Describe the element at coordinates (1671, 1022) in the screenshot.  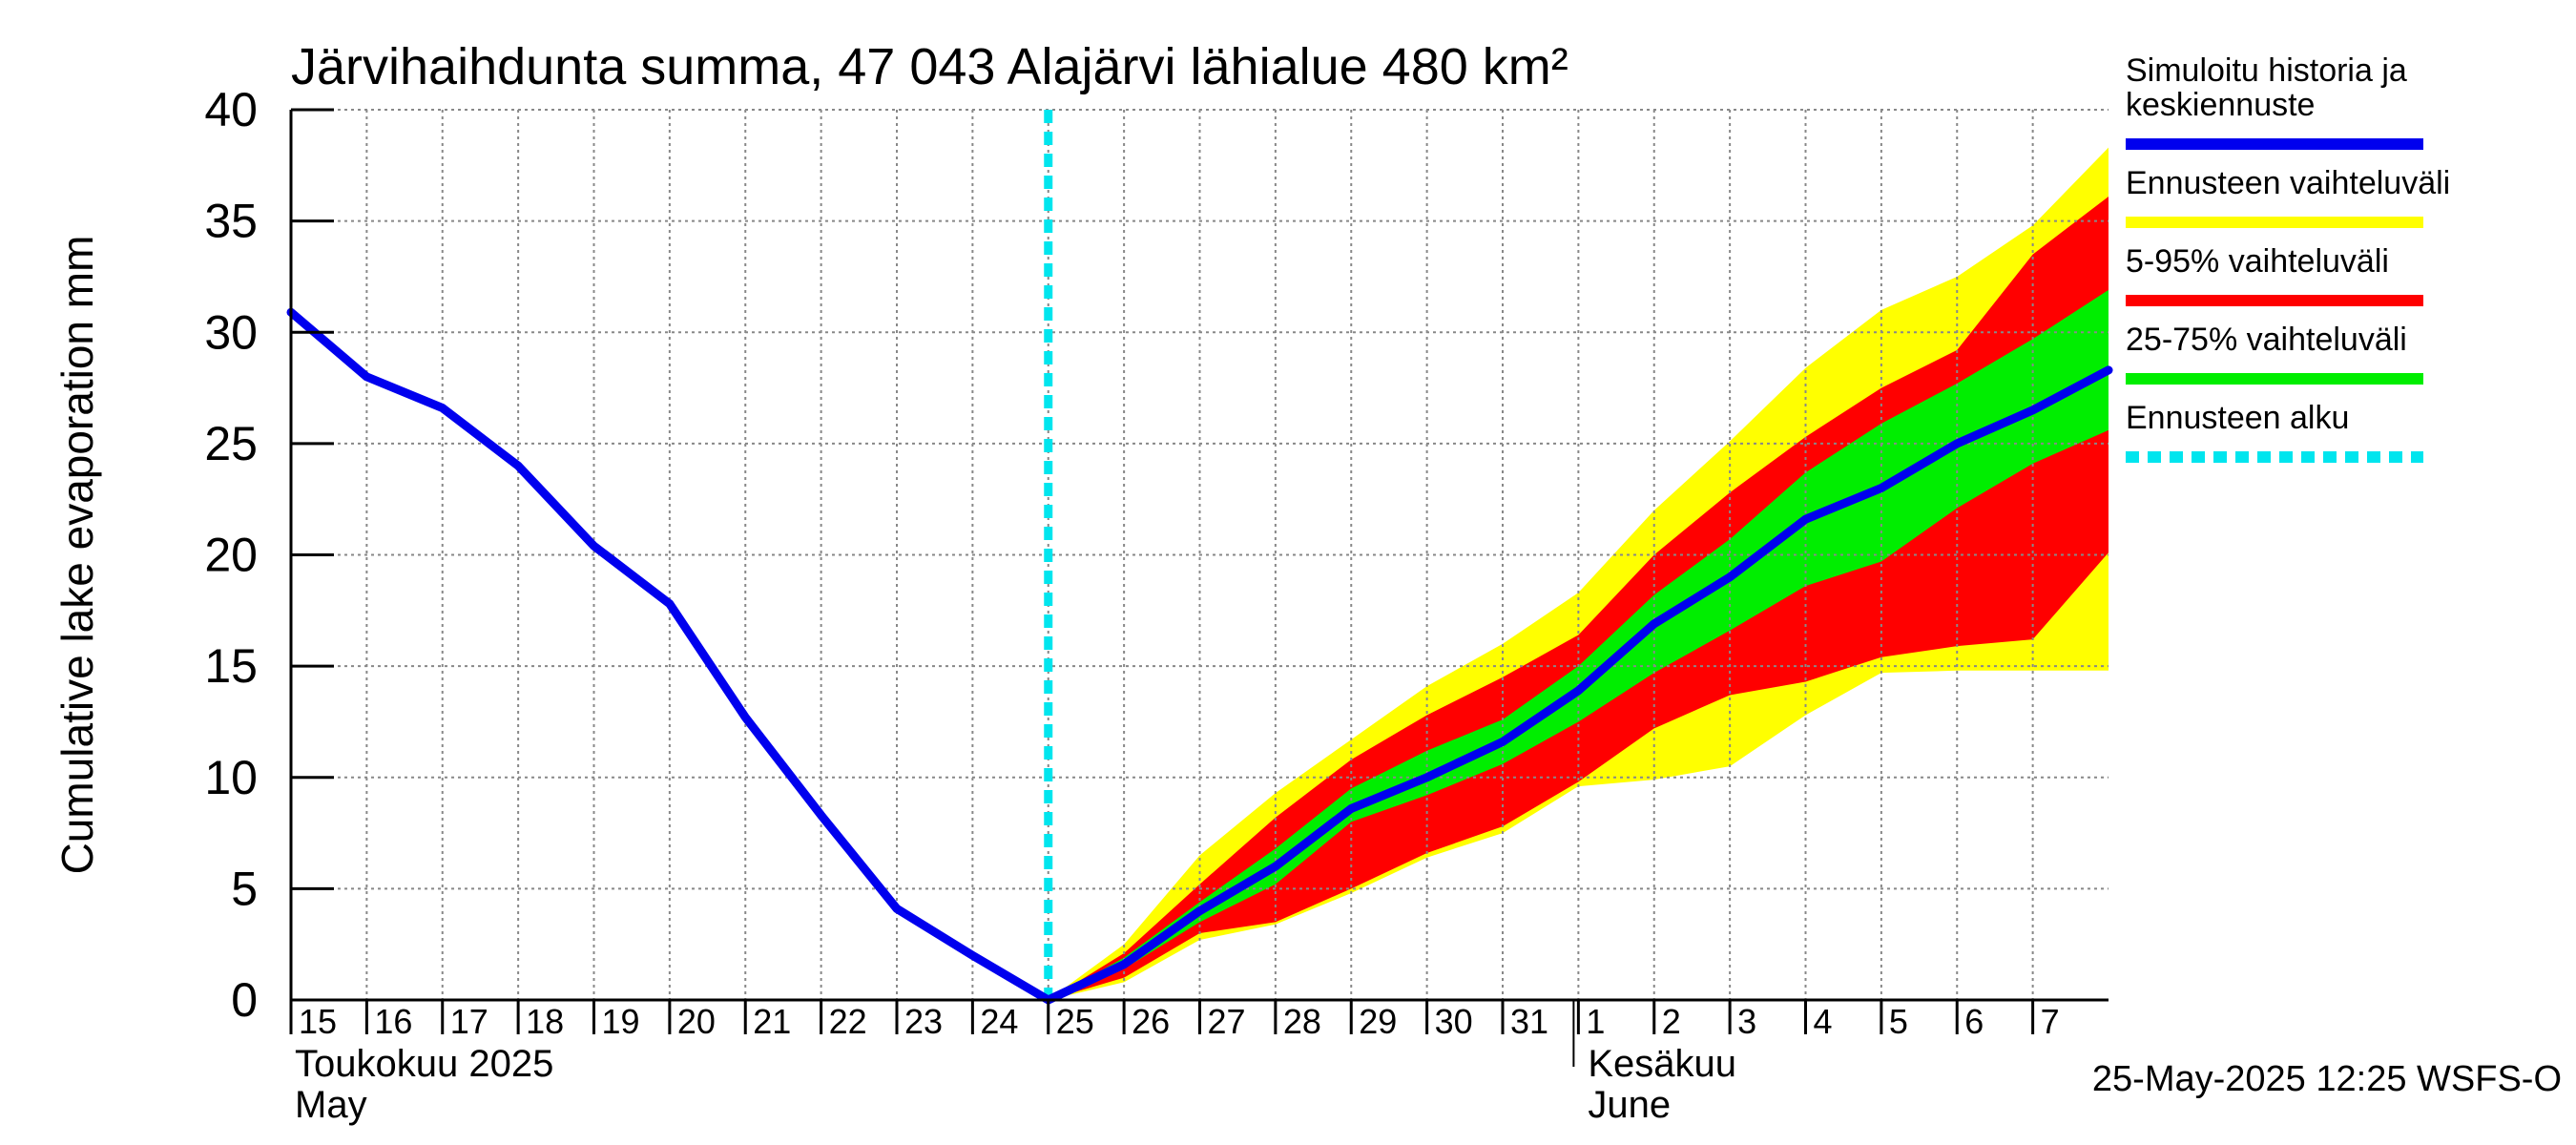
I see `x-tick-label-33: 2` at that location.